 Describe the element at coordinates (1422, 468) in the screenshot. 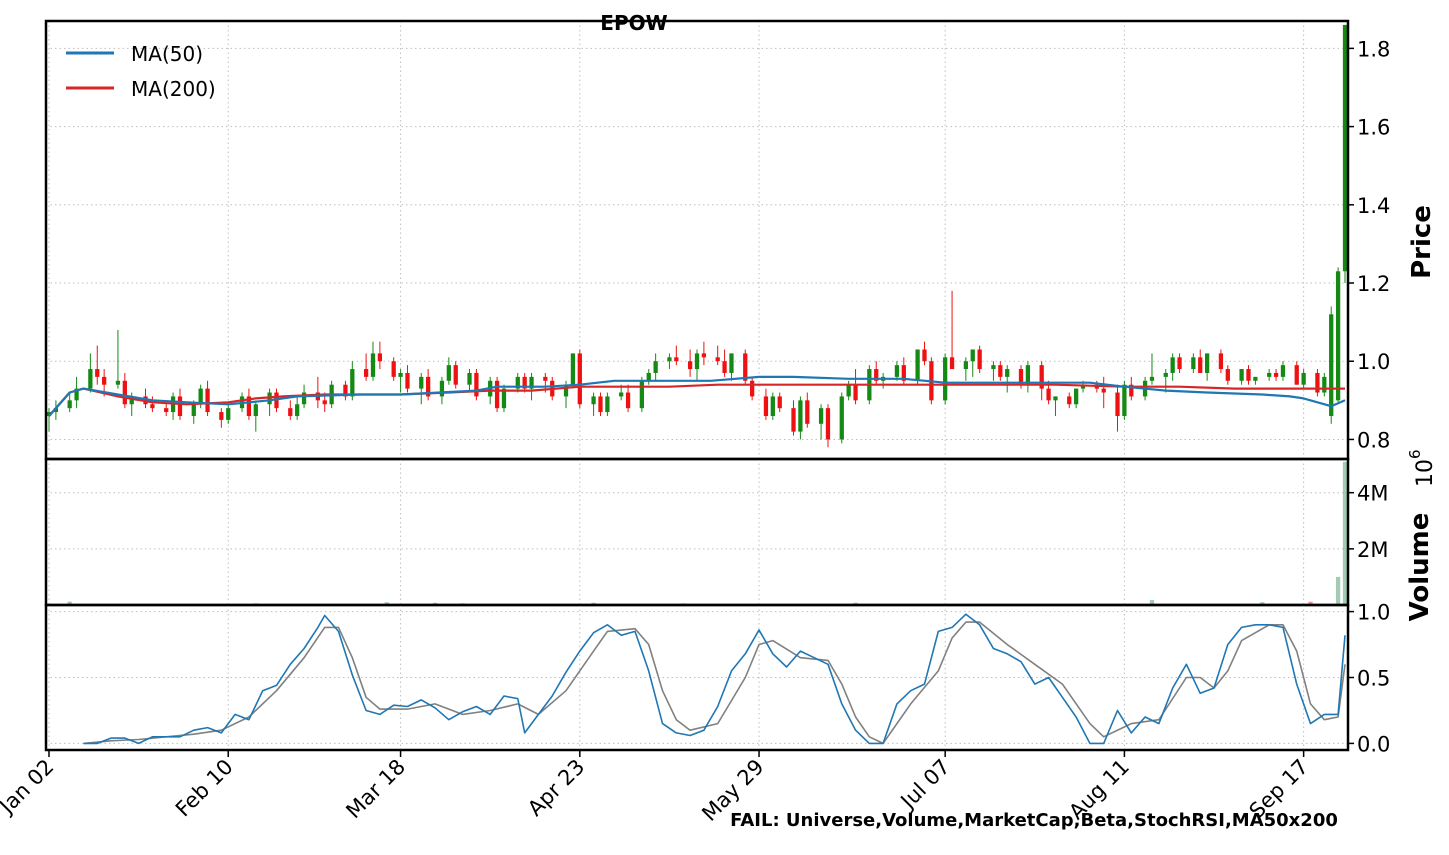

I see `volume-multiplier: 10 6` at that location.